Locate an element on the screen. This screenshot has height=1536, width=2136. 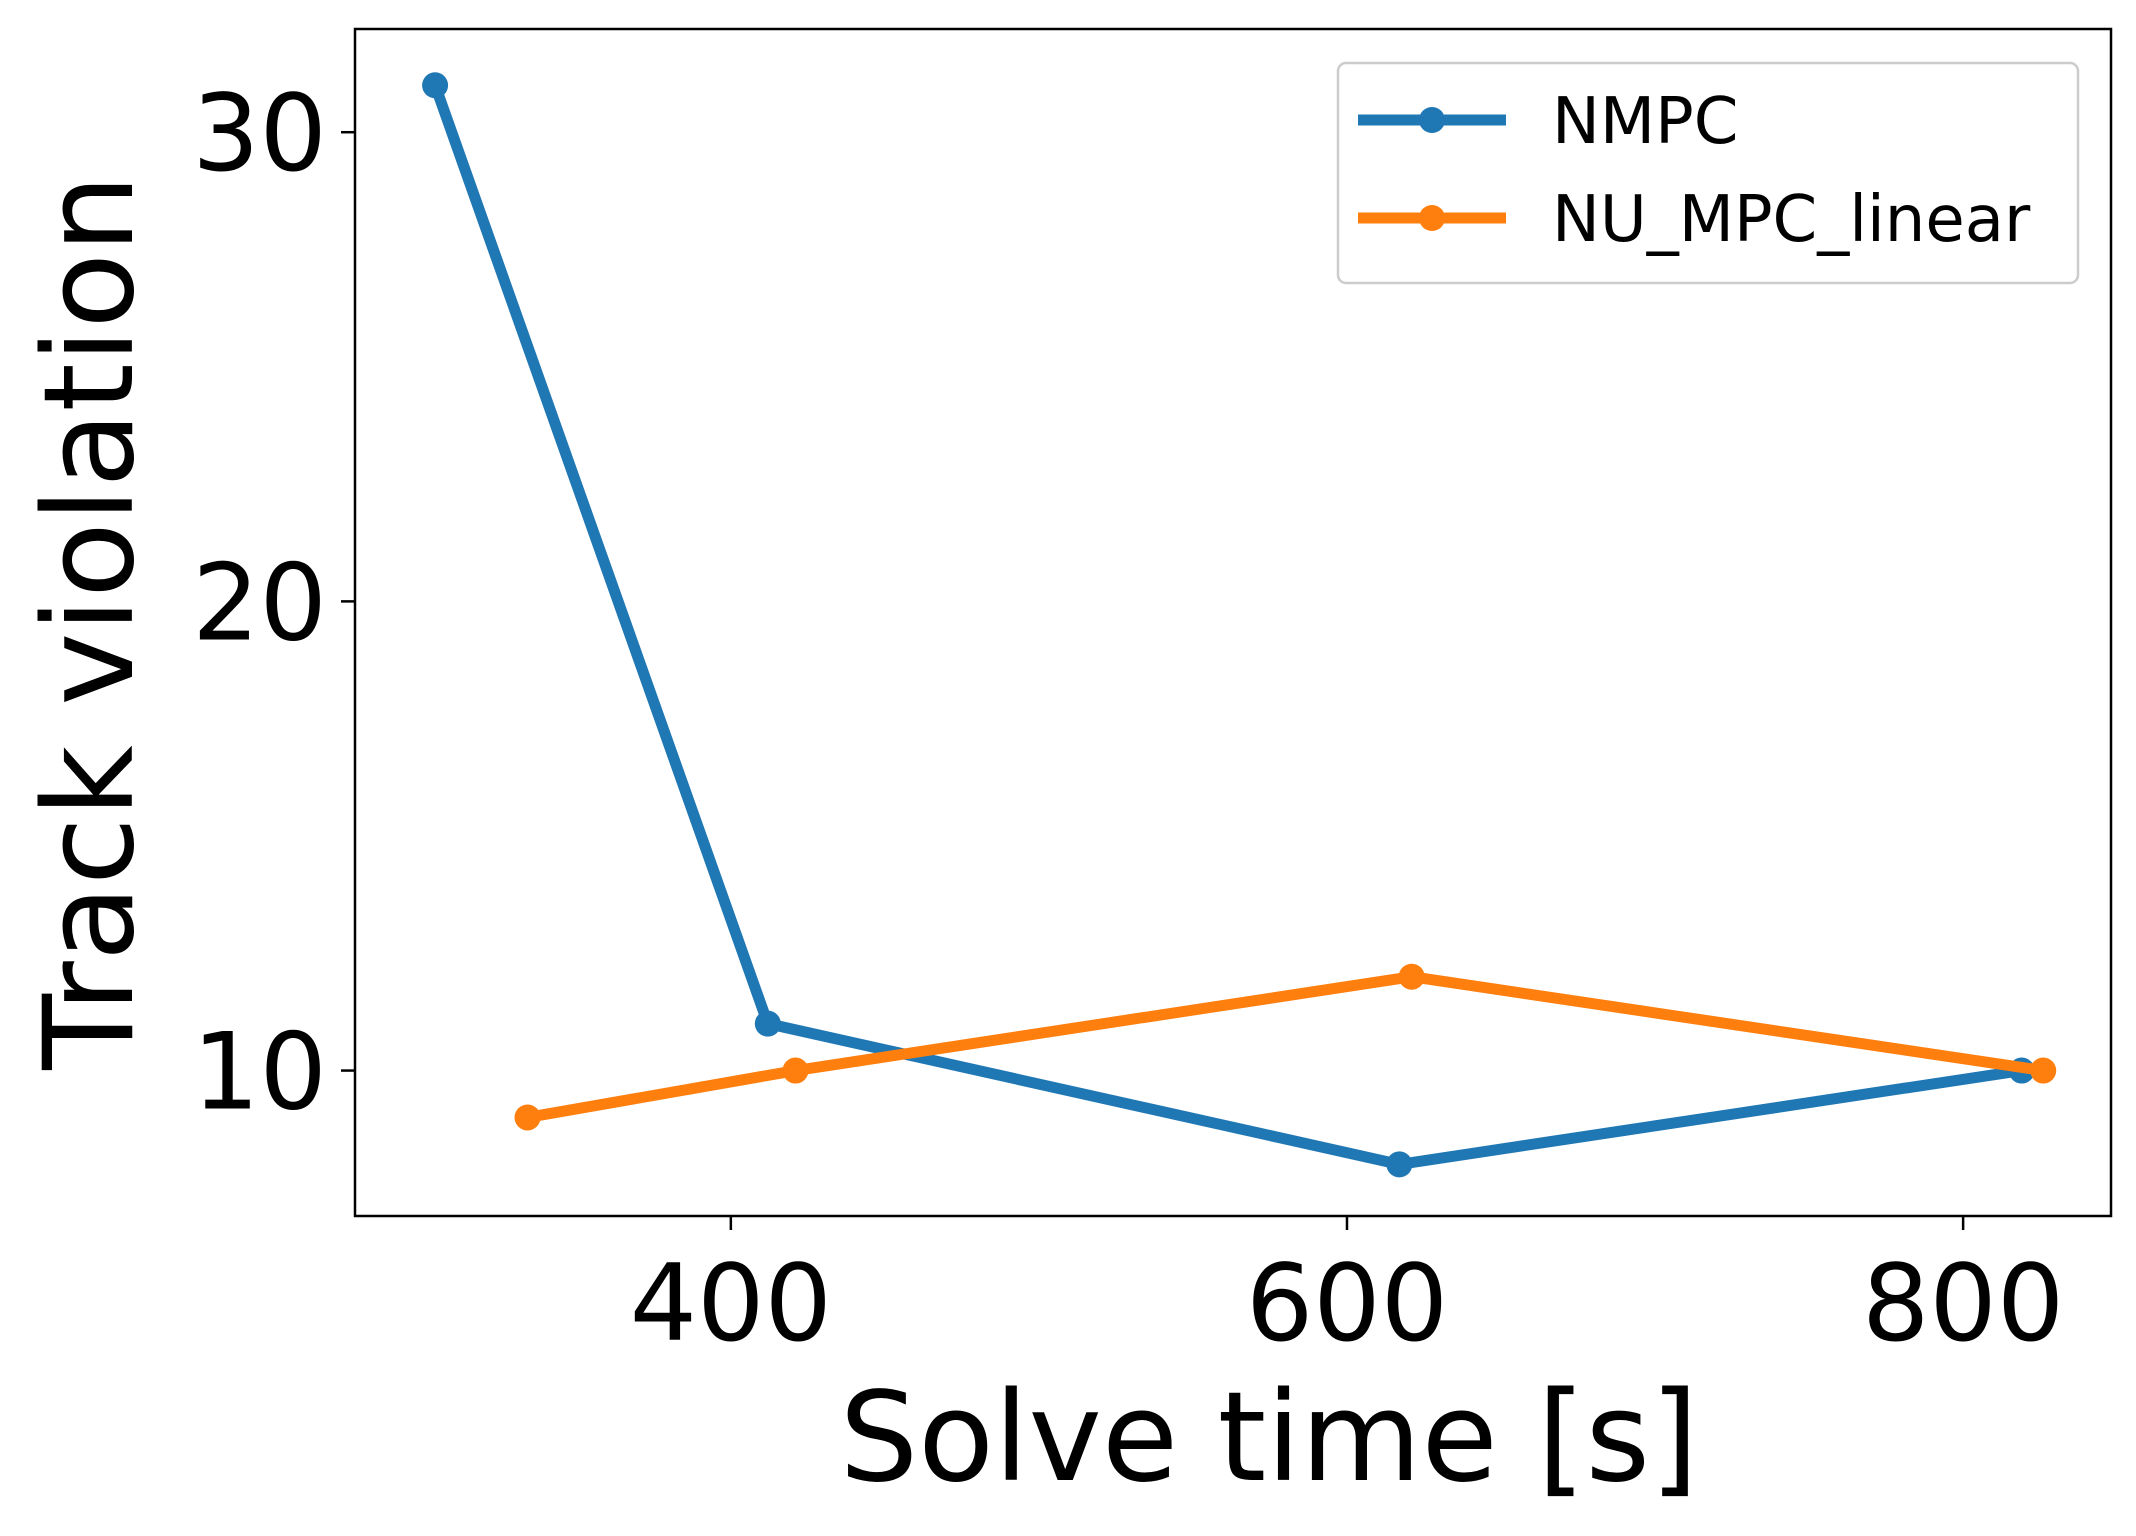
series-line is located at coordinates (1285, 1047).